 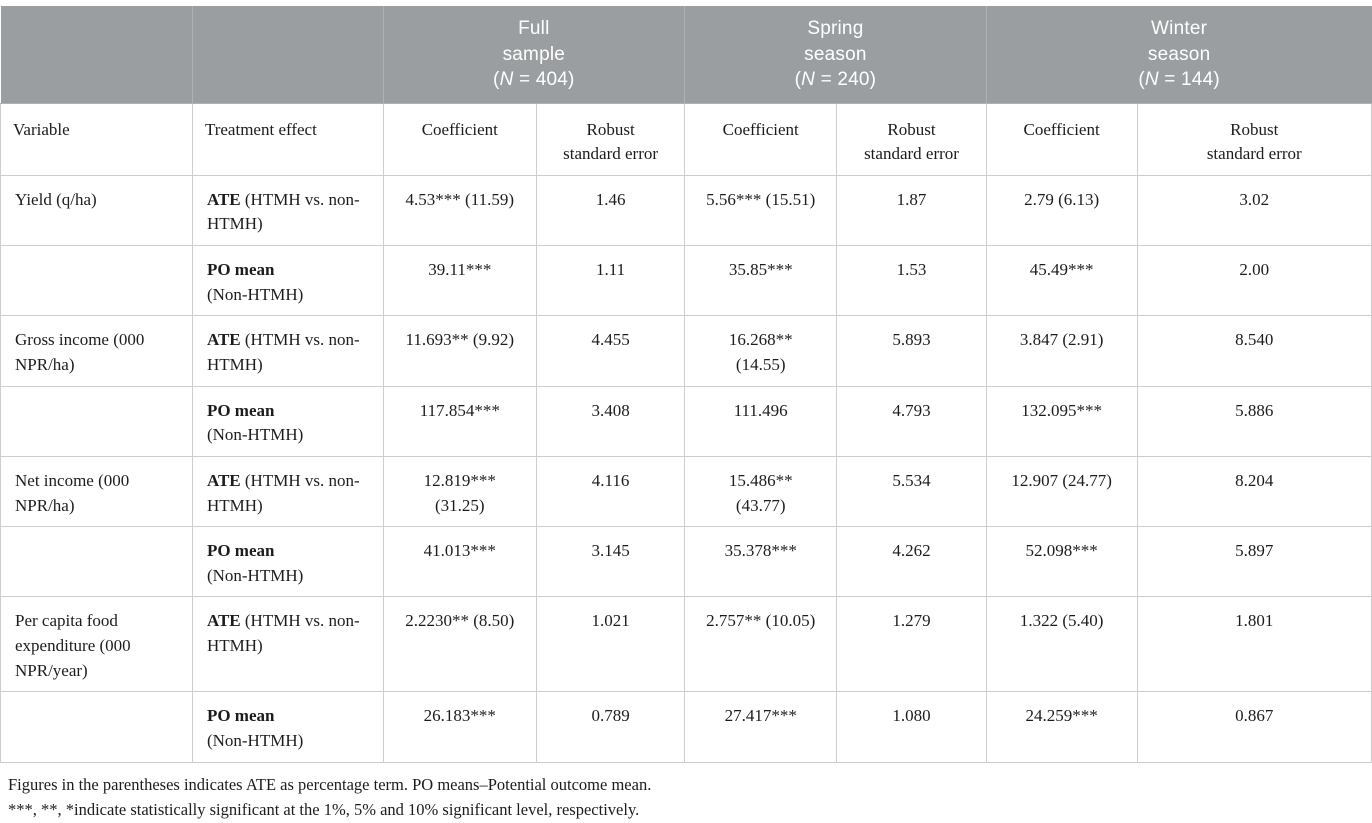 What do you see at coordinates (911, 644) in the screenshot?
I see `value-cell: 1.279` at bounding box center [911, 644].